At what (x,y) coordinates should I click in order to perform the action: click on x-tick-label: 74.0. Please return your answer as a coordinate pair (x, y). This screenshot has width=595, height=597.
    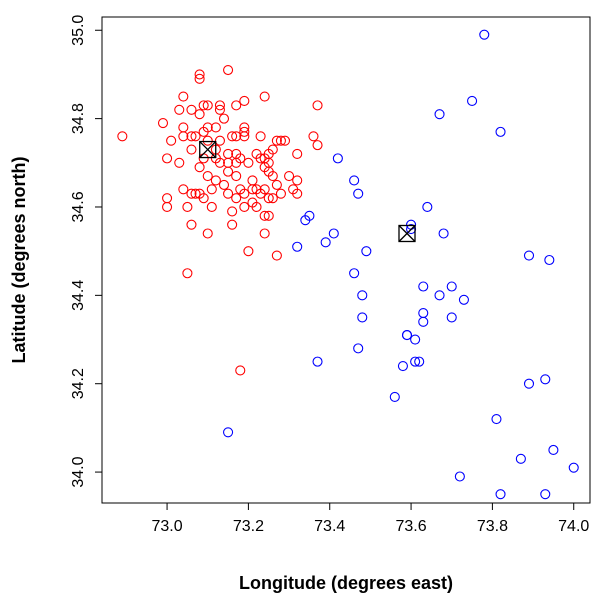
    Looking at the image, I should click on (573, 526).